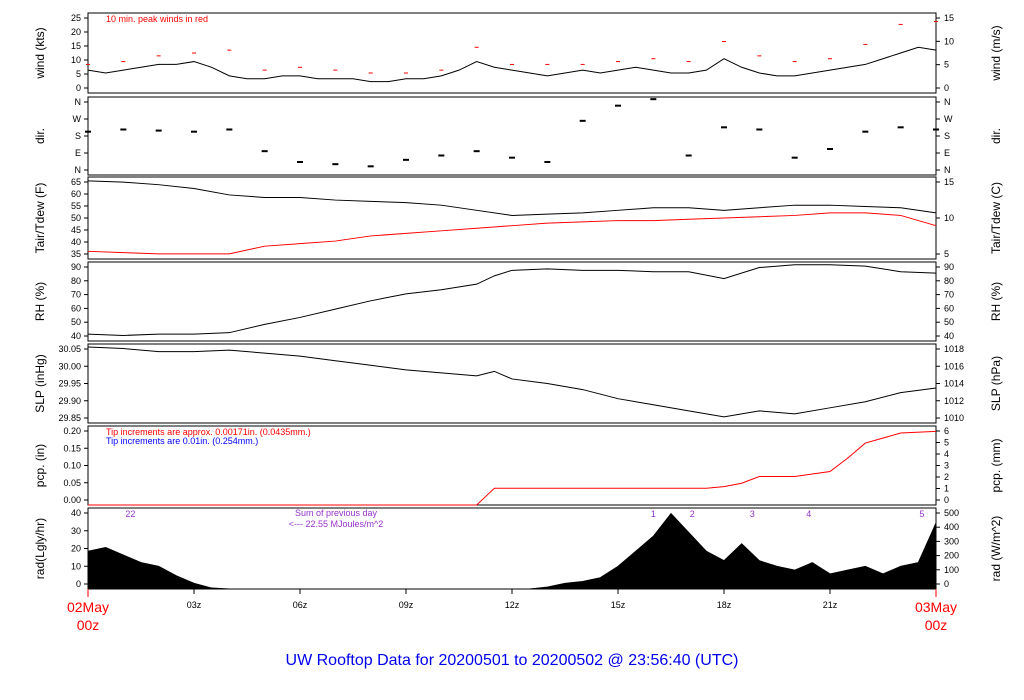  I want to click on right-tick-label: 500, so click(951, 513).